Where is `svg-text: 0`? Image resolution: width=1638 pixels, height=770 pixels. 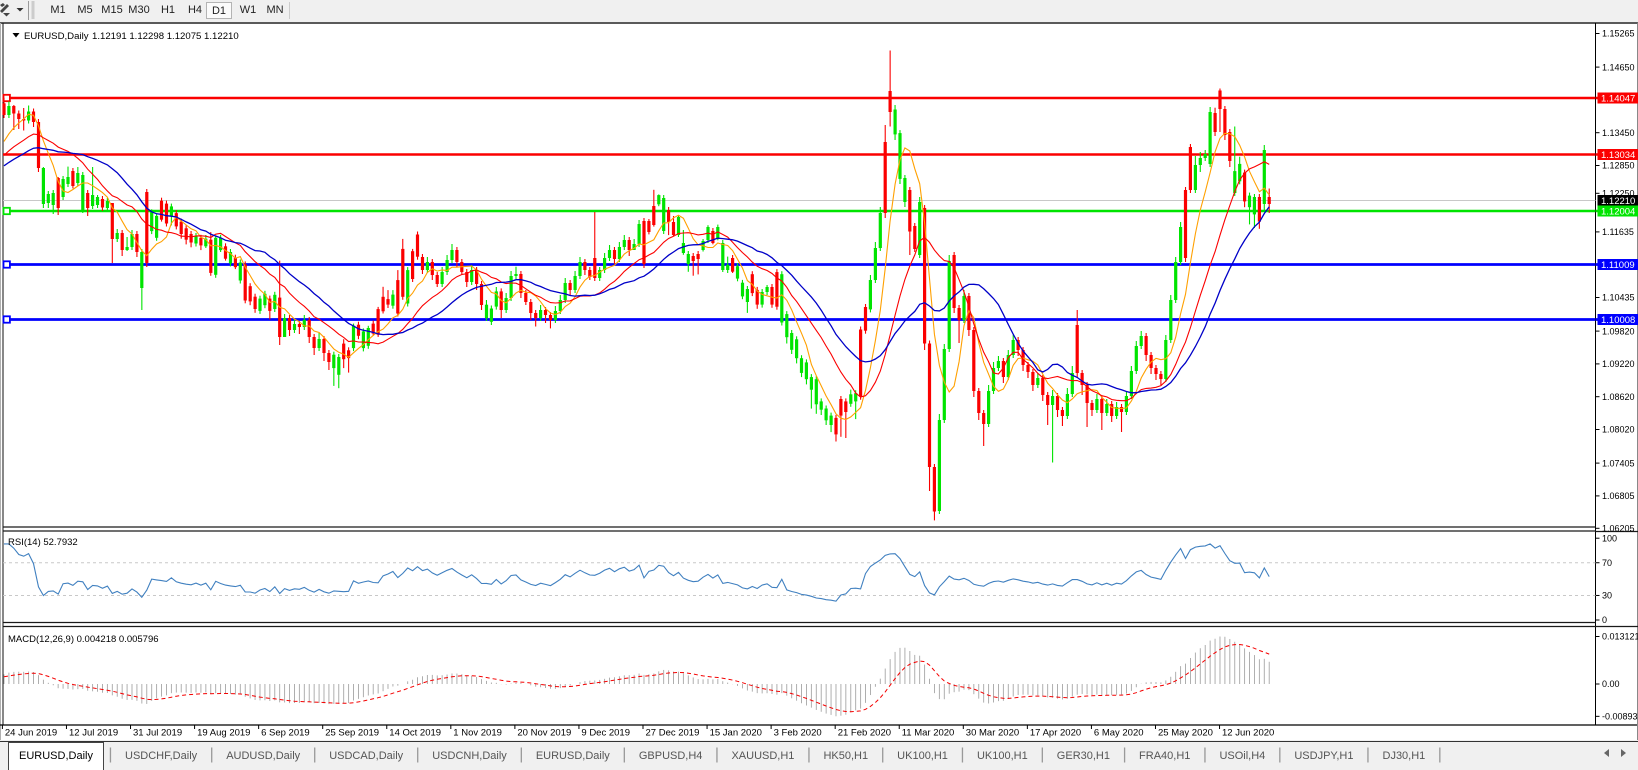
svg-text: 0 is located at coordinates (1604, 620).